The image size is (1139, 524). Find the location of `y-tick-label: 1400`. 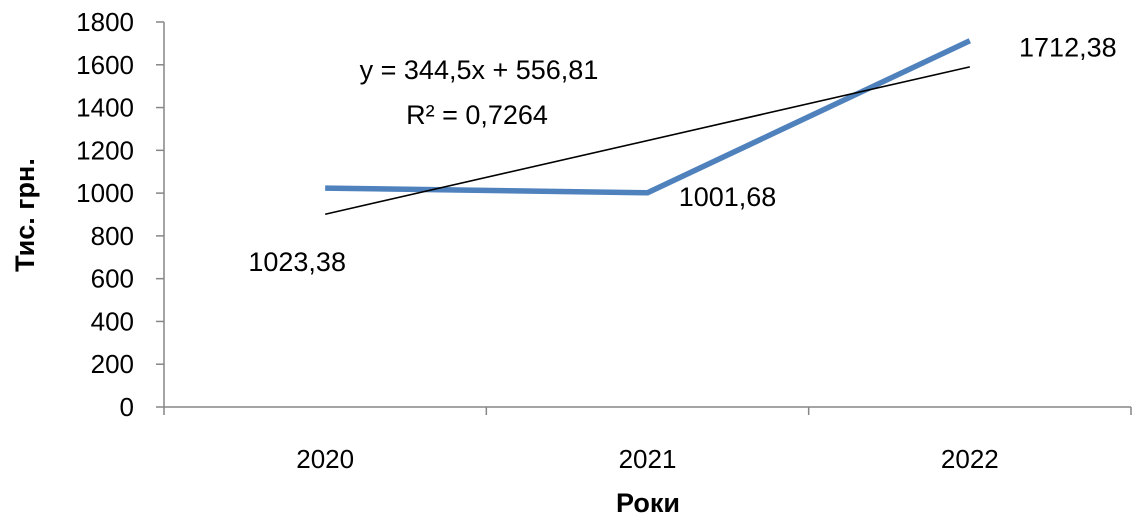

y-tick-label: 1400 is located at coordinates (105, 108).